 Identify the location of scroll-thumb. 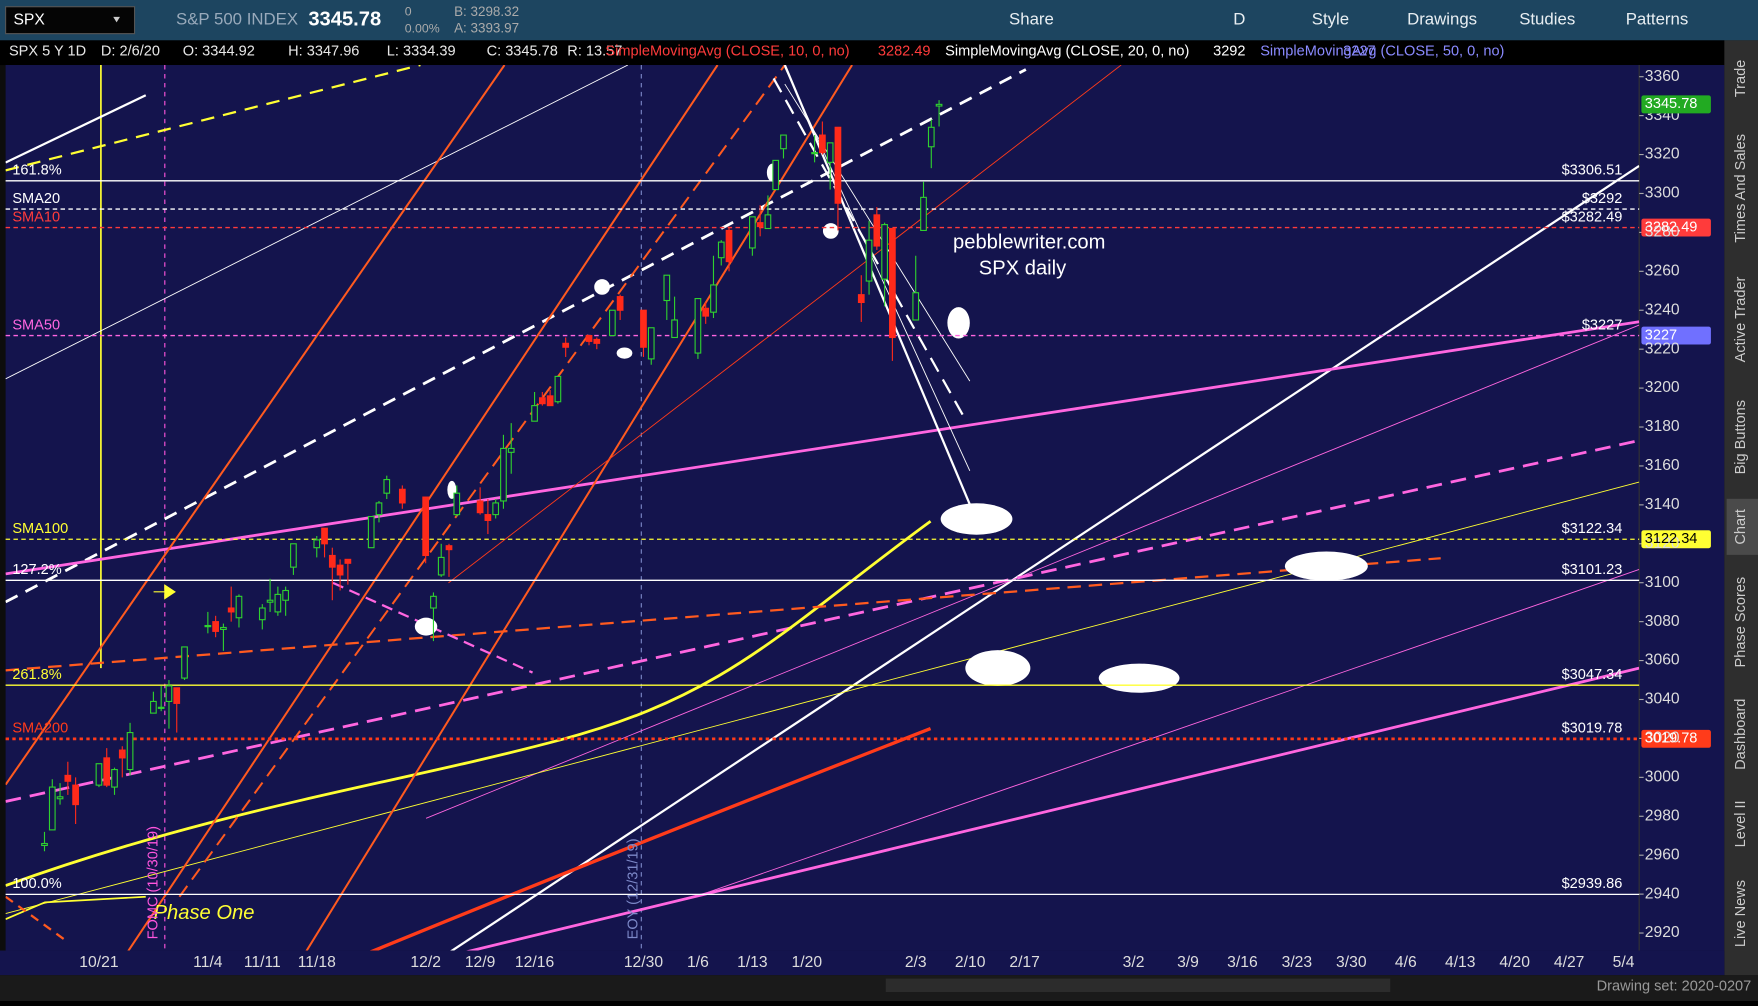
(1138, 985).